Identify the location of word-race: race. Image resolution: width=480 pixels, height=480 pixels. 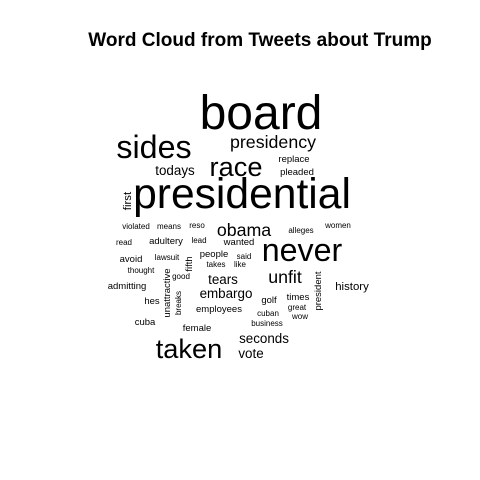
(236, 166).